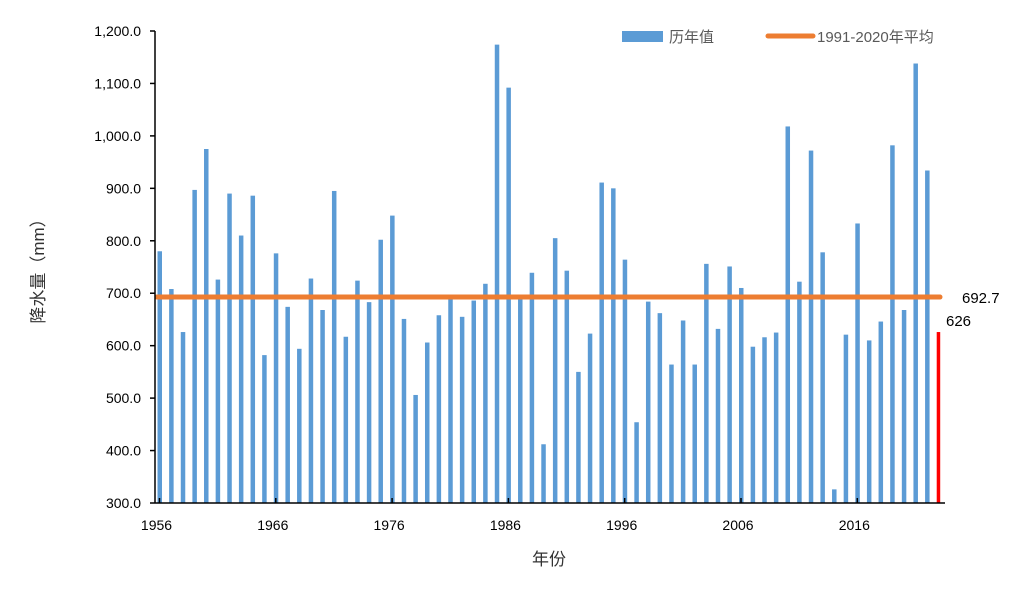 The width and height of the screenshot is (1022, 615). Describe the element at coordinates (621, 525) in the screenshot. I see `x-tick-label: 1996` at that location.